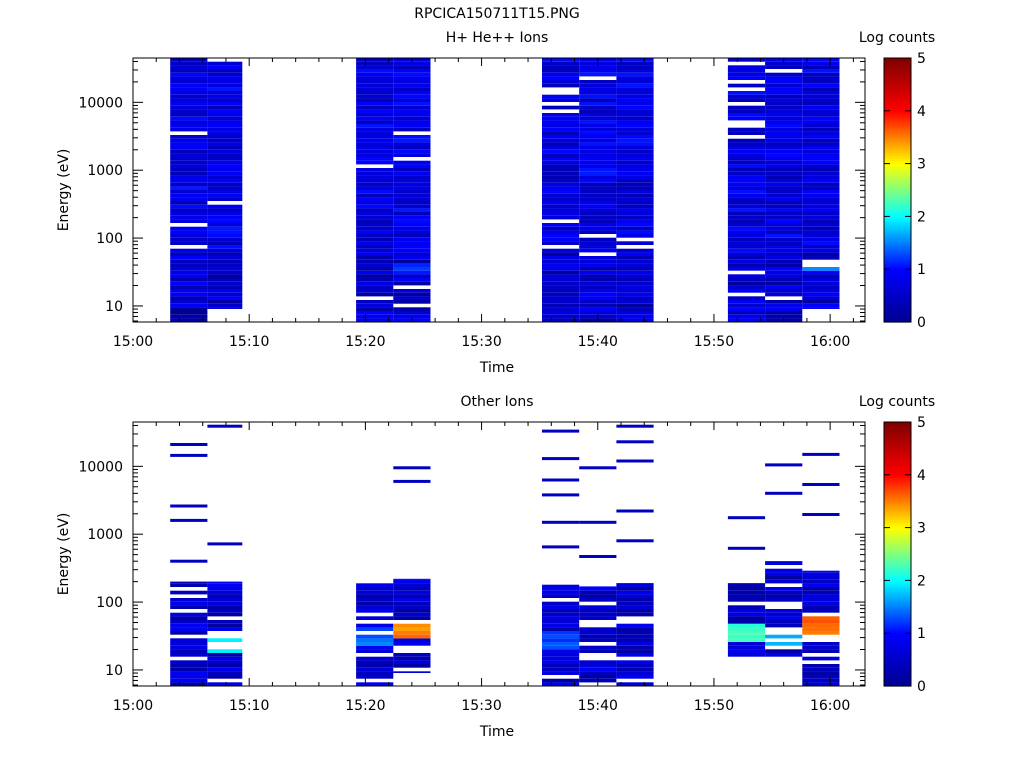 The width and height of the screenshot is (1024, 768). What do you see at coordinates (830, 342) in the screenshot?
I see `x-tick-label: 16:00` at bounding box center [830, 342].